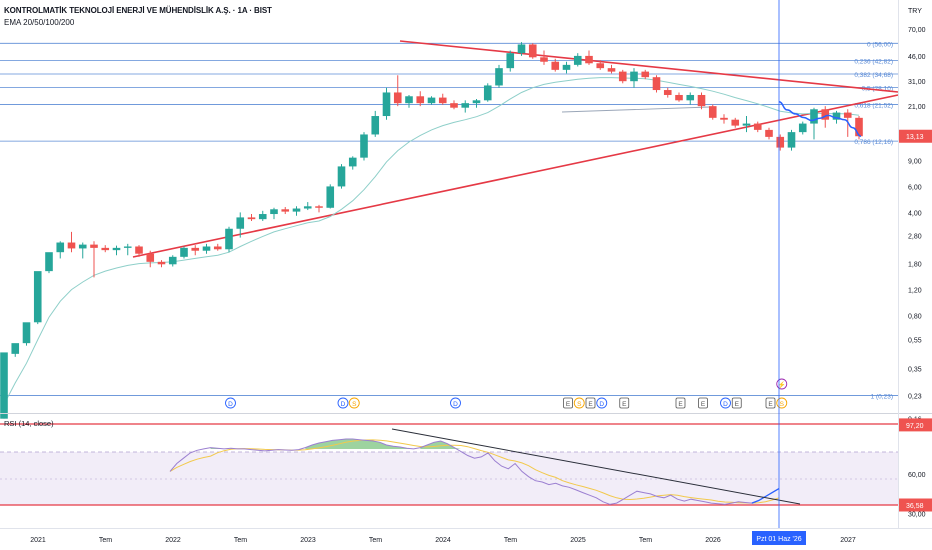 The width and height of the screenshot is (932, 550). What do you see at coordinates (820, 118) in the screenshot?
I see `projection-path` at bounding box center [820, 118].